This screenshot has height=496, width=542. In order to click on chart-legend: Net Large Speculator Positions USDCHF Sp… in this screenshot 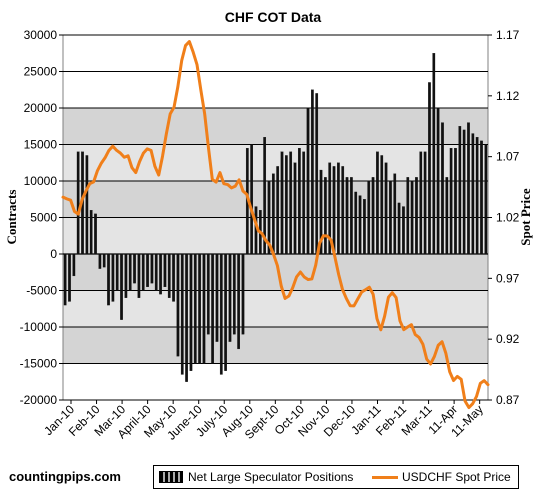, I will do `click(336, 477)`.